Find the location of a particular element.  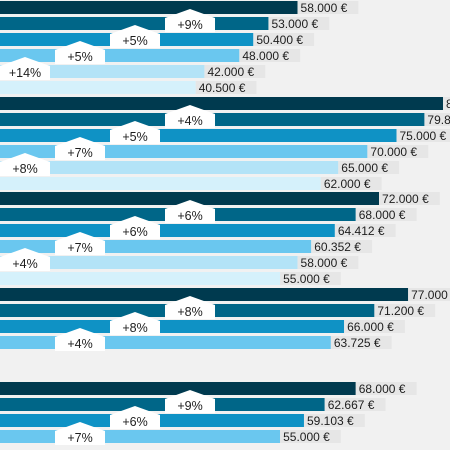

value-label: 58.000 € is located at coordinates (324, 8).